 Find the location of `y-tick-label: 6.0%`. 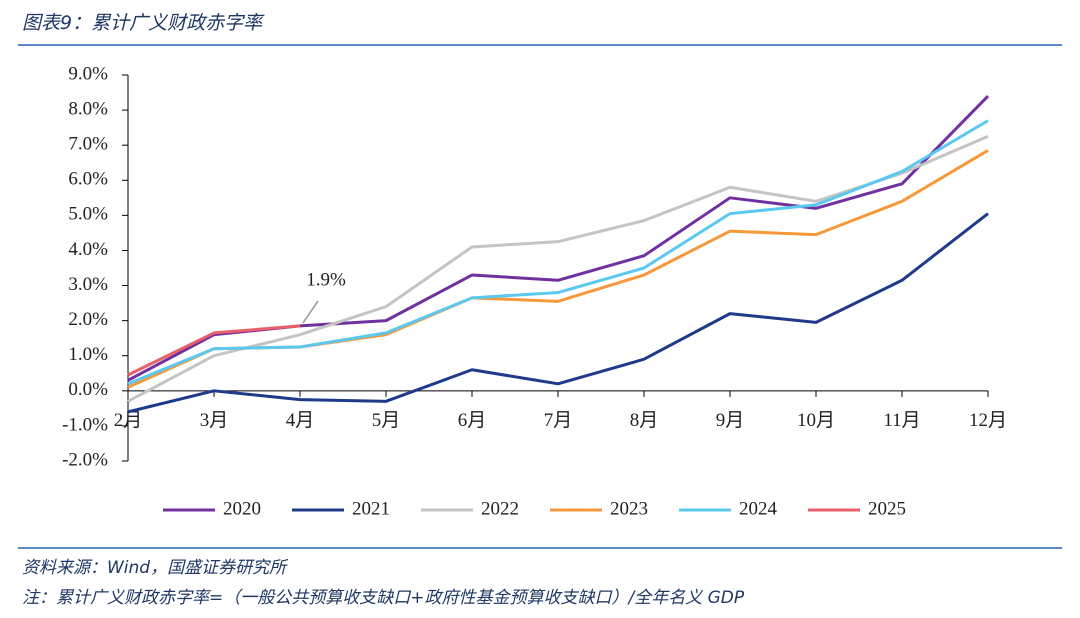

y-tick-label: 6.0% is located at coordinates (88, 179).